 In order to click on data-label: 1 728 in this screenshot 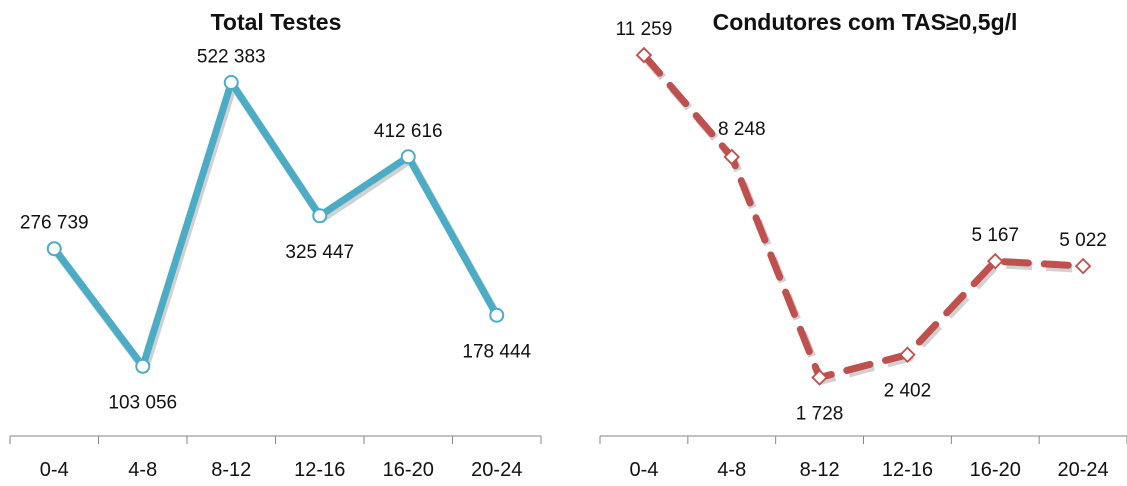, I will do `click(820, 414)`.